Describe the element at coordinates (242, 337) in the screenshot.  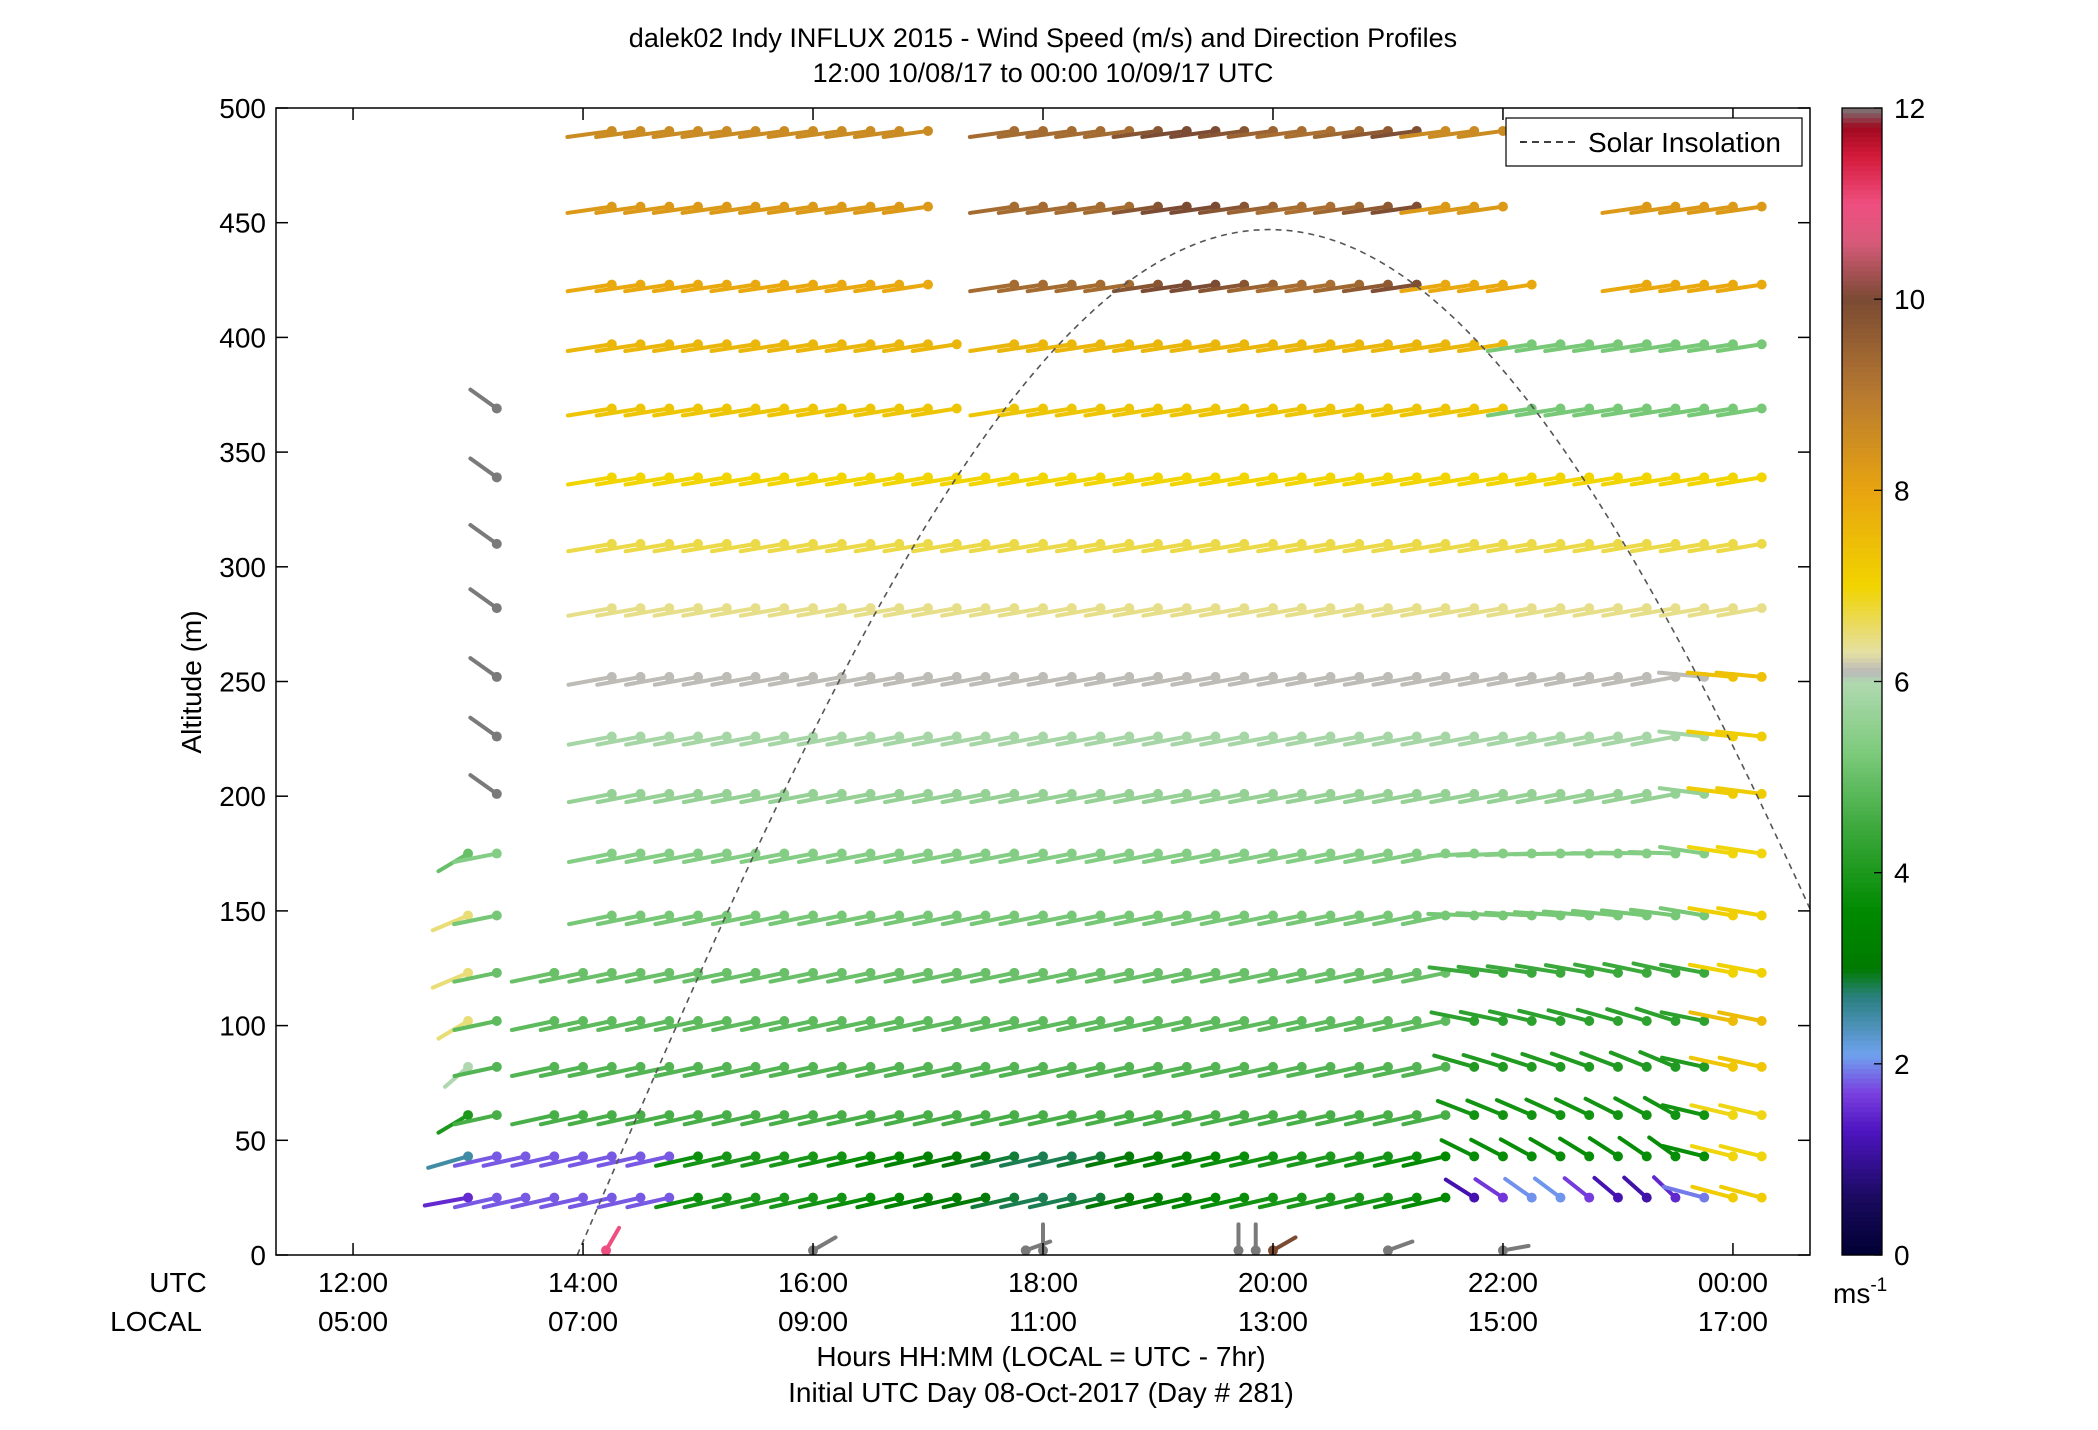
I see `y-tick-label: 400` at that location.